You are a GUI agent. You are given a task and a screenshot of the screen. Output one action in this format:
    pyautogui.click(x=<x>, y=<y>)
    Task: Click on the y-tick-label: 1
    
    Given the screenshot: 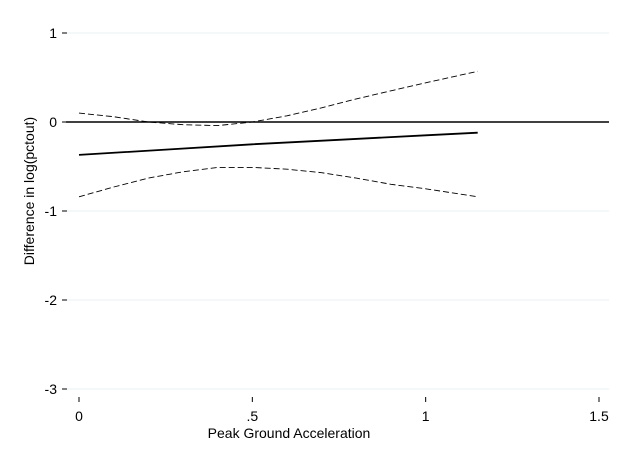 What is the action you would take?
    pyautogui.click(x=53, y=33)
    